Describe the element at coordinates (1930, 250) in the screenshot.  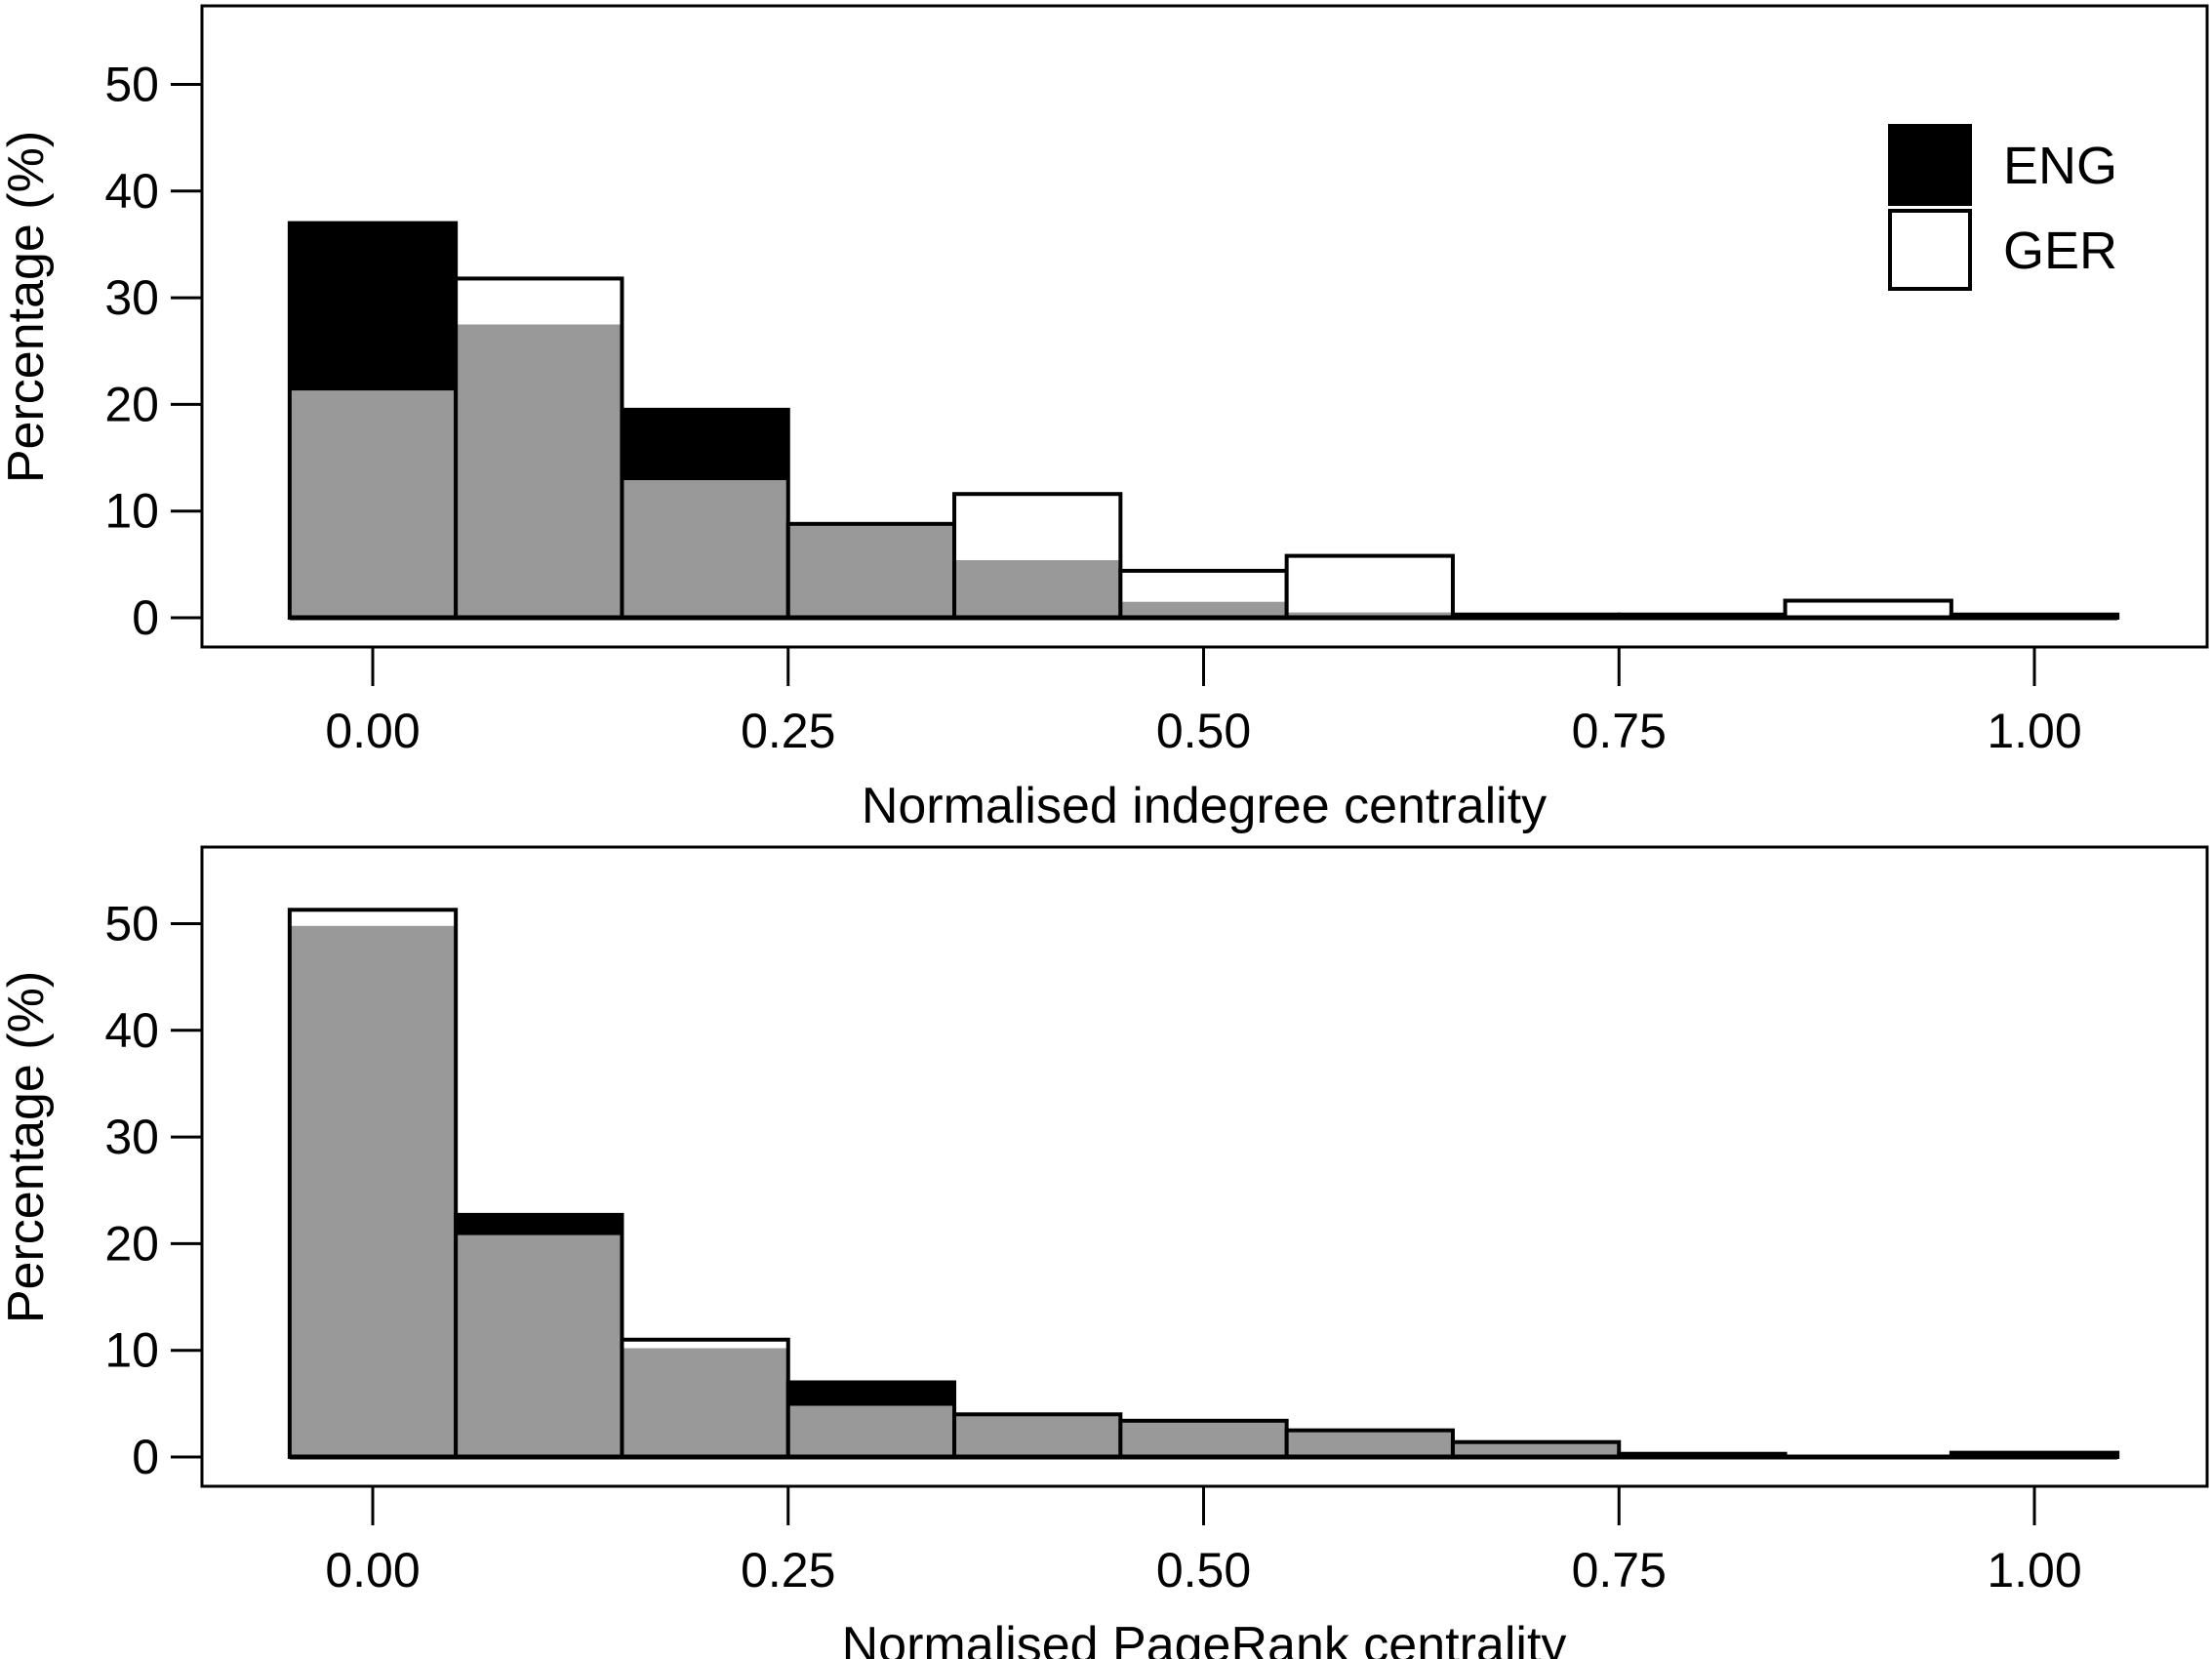
I see `legend-swatch-ger` at that location.